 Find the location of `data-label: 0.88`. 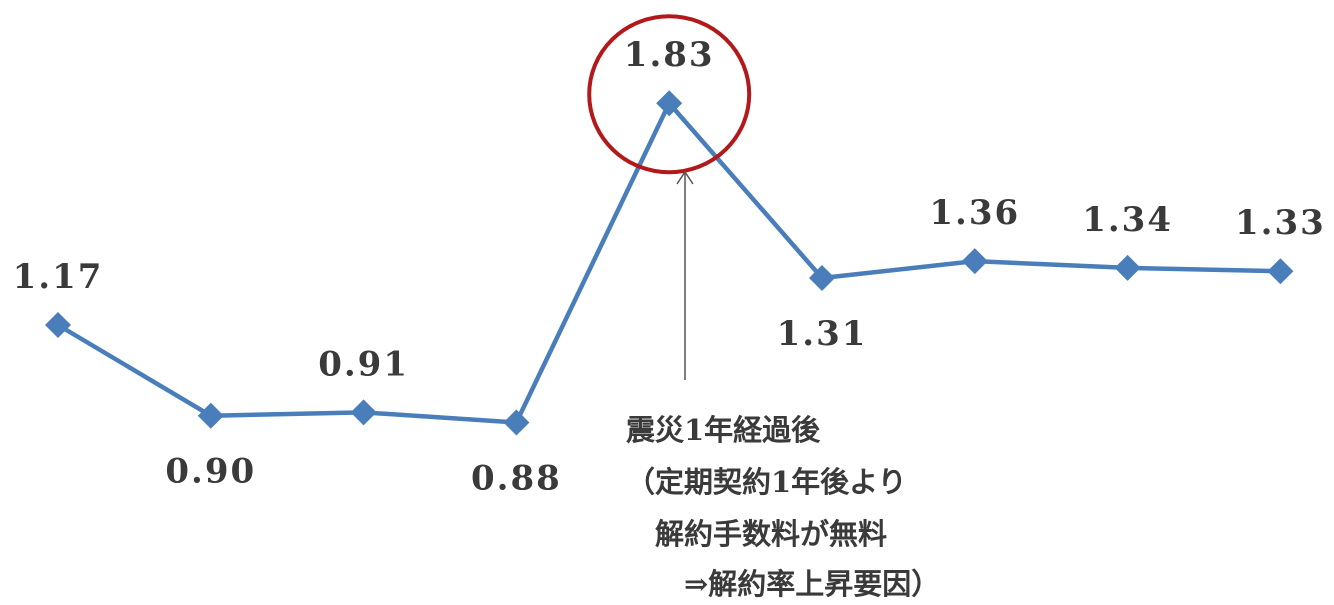

data-label: 0.88 is located at coordinates (516, 478).